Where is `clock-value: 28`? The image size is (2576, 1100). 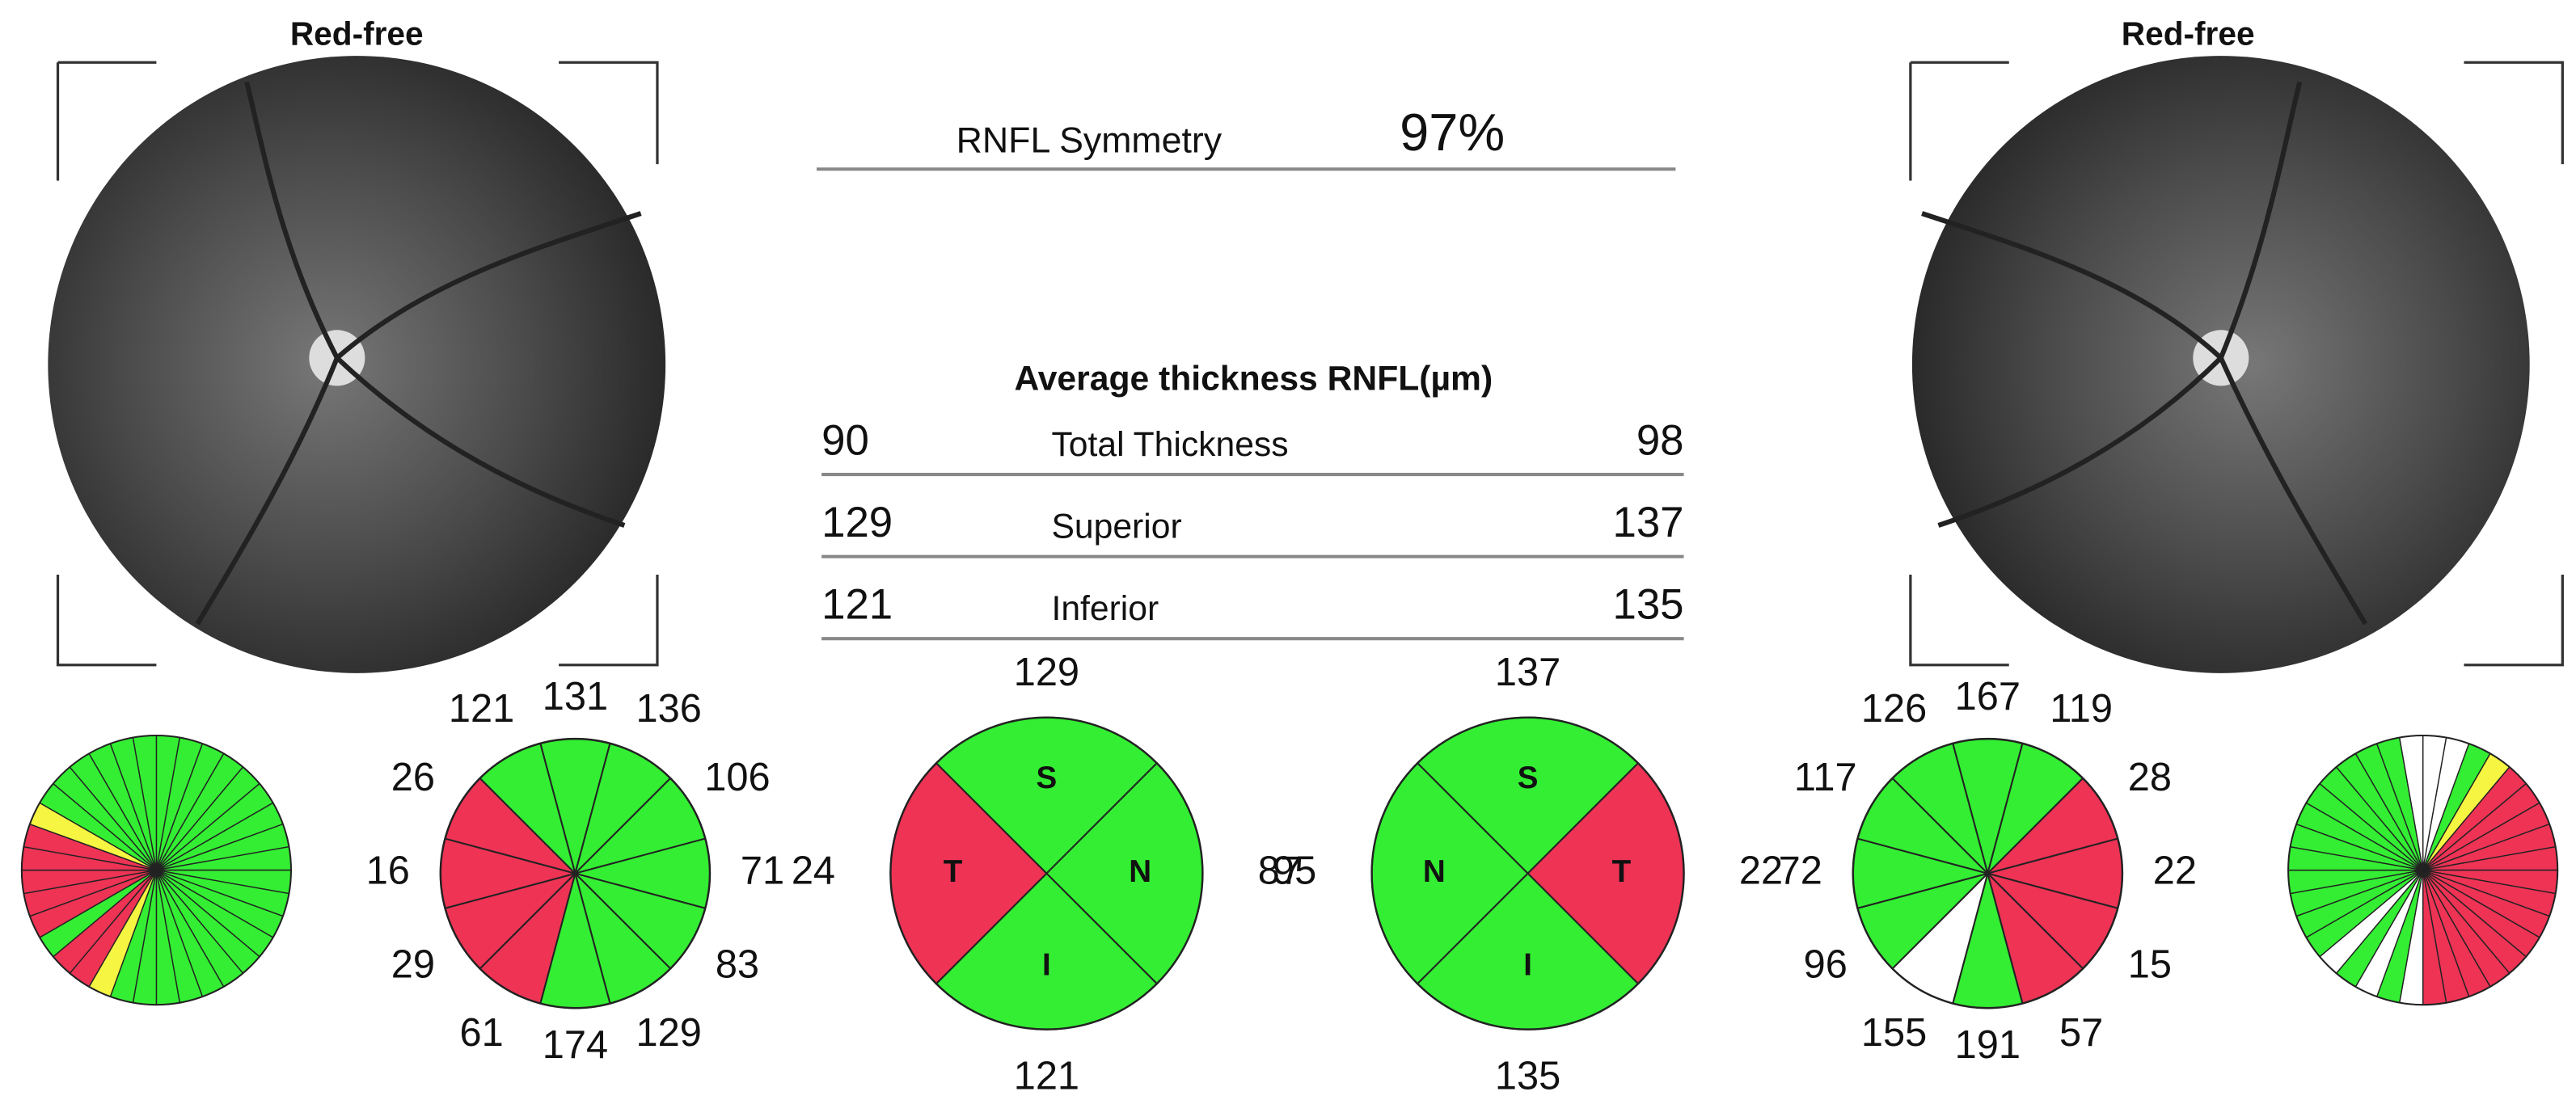 clock-value: 28 is located at coordinates (2150, 777).